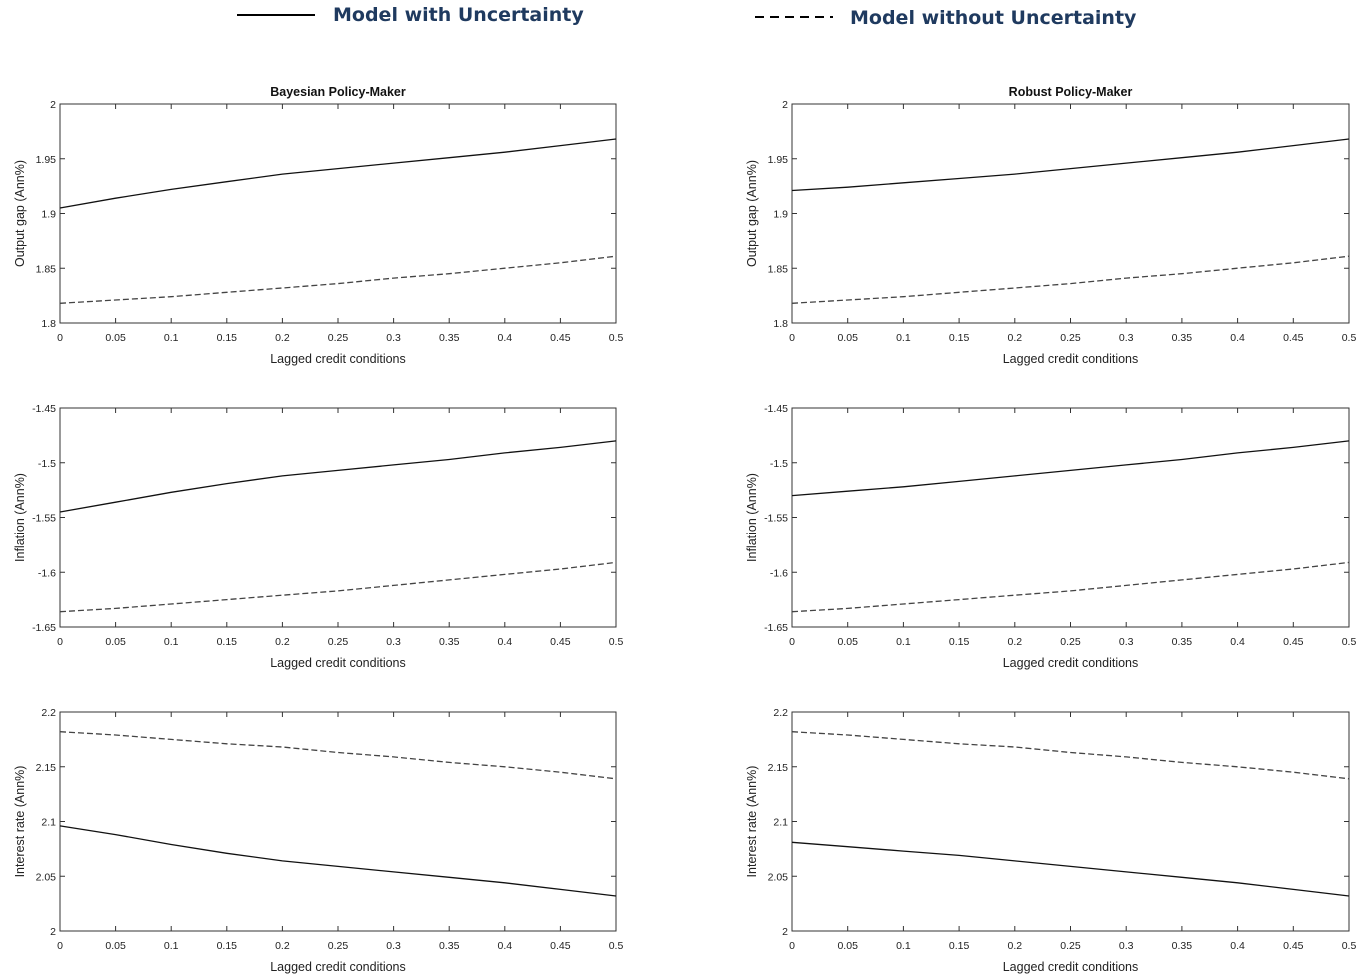 The height and width of the screenshot is (977, 1360). I want to click on y-tick-label: 1.95, so click(46, 160).